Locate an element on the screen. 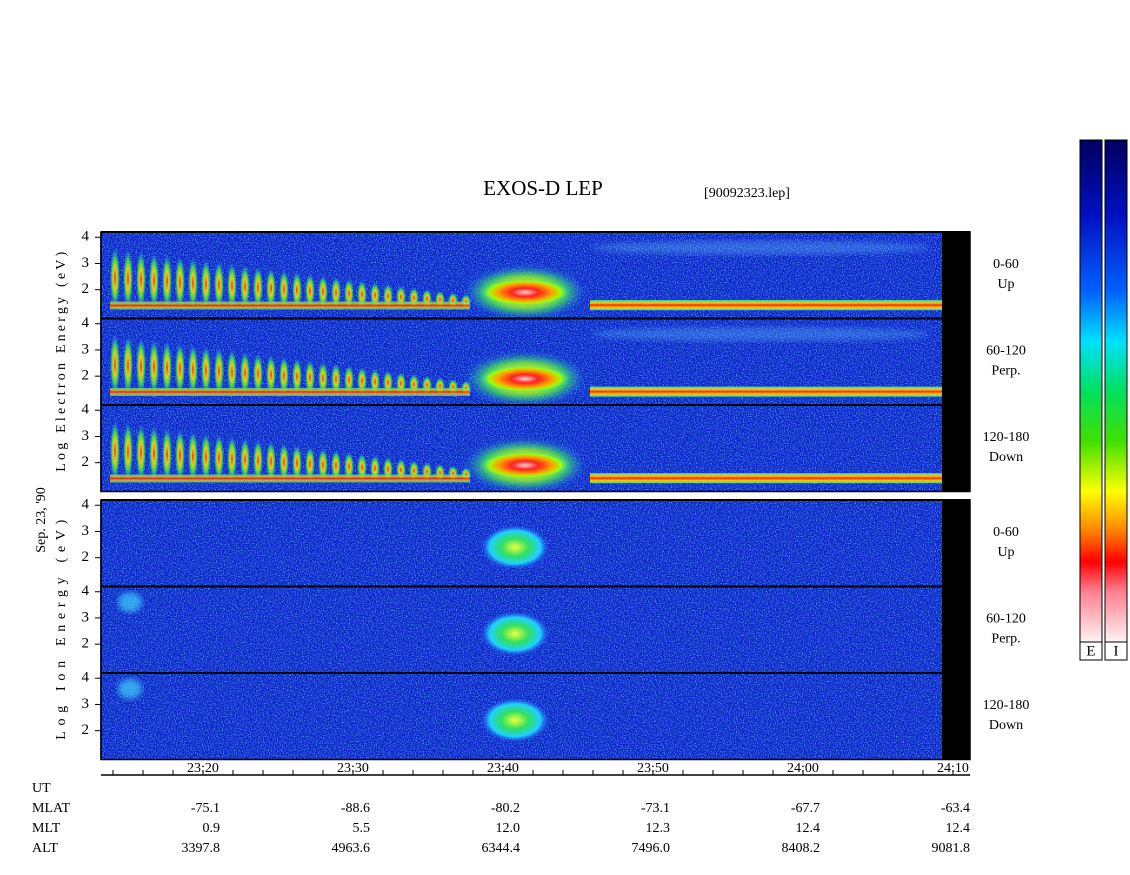 Image resolution: width=1130 pixels, height=875 pixels. ephemeris-value: 9081.8 is located at coordinates (951, 848).